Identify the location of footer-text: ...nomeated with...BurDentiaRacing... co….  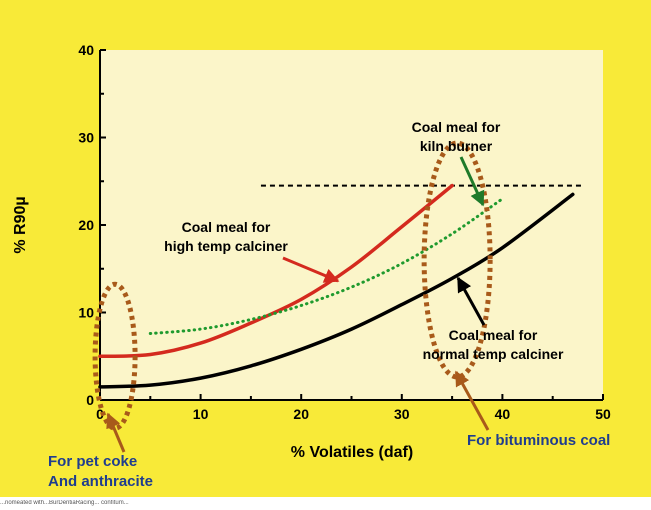
(64, 503).